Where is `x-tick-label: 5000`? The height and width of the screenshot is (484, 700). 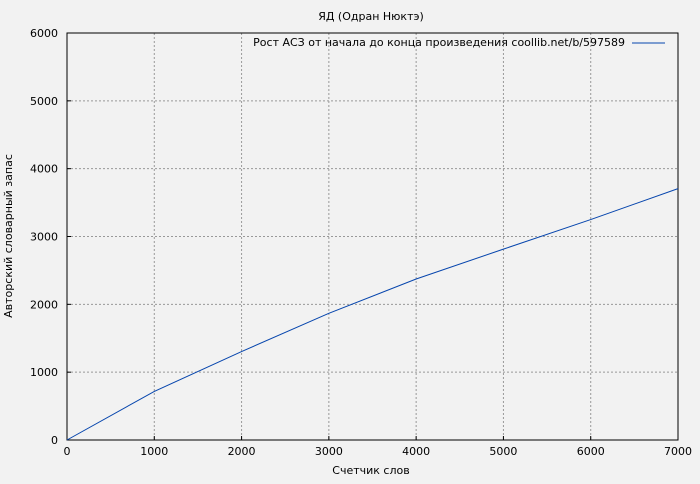
x-tick-label: 5000 is located at coordinates (503, 451).